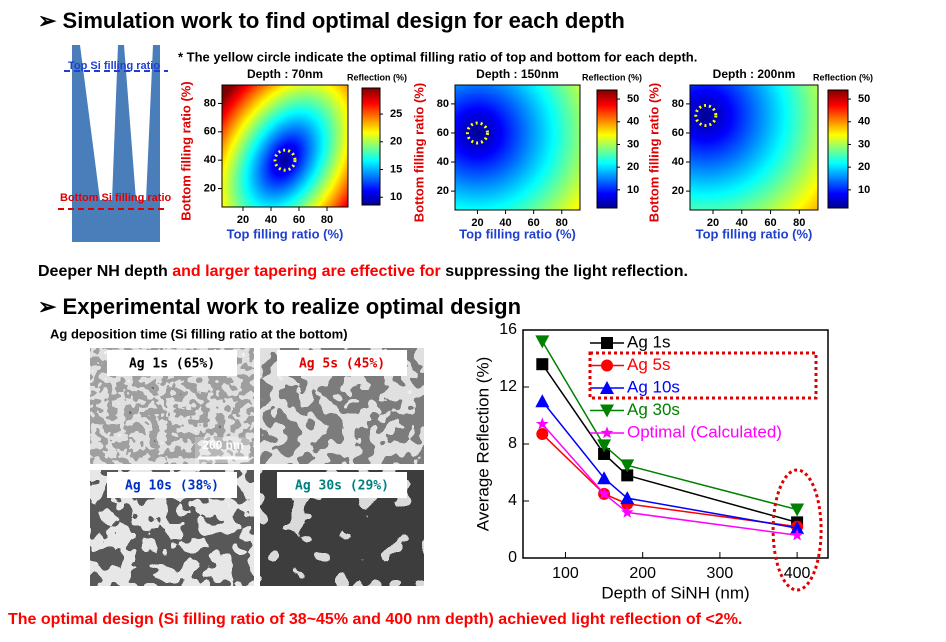 This screenshot has width=946, height=642. Describe the element at coordinates (508, 386) in the screenshot. I see `y-tick-label: 12` at that location.